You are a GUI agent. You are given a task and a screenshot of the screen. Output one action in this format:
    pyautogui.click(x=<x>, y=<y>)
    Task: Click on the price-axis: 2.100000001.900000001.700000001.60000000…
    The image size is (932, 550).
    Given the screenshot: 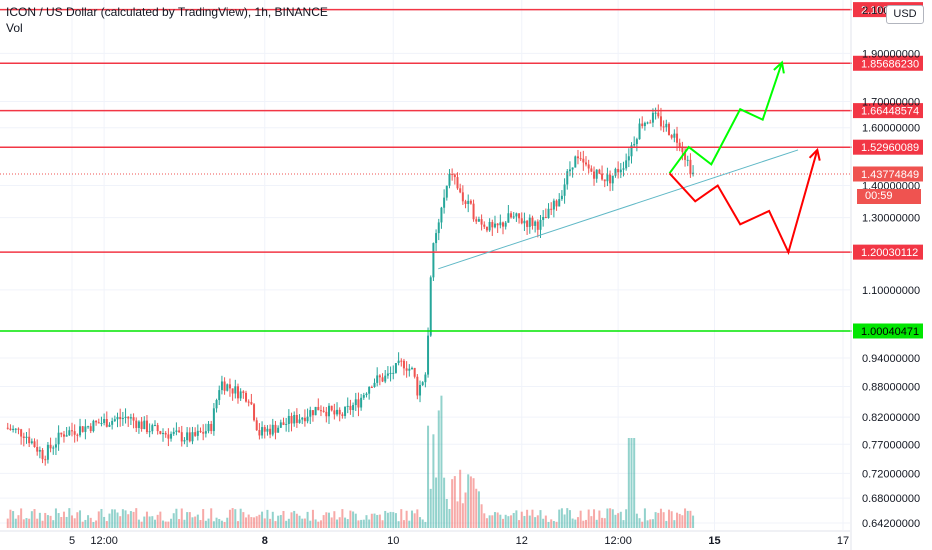 What is the action you would take?
    pyautogui.click(x=885, y=275)
    